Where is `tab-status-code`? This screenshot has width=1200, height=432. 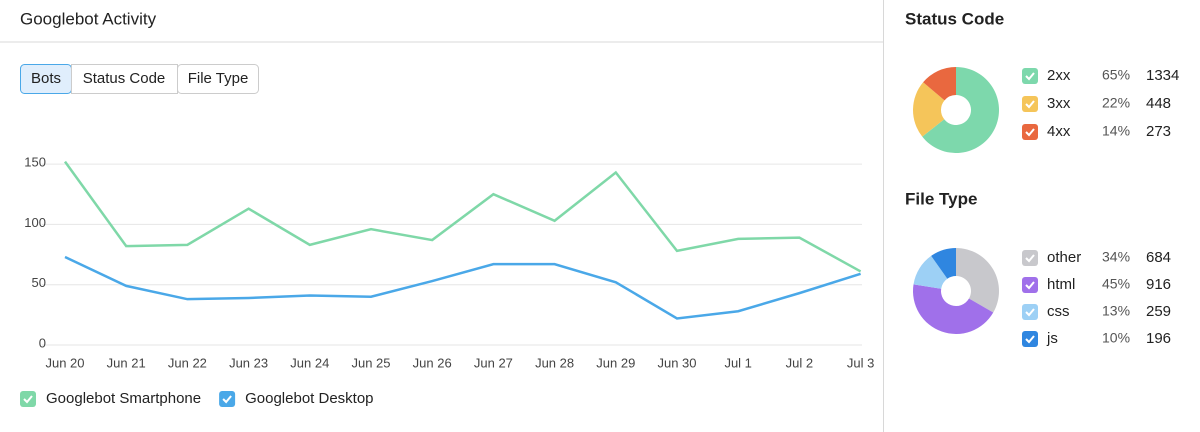 tab-status-code is located at coordinates (124, 79).